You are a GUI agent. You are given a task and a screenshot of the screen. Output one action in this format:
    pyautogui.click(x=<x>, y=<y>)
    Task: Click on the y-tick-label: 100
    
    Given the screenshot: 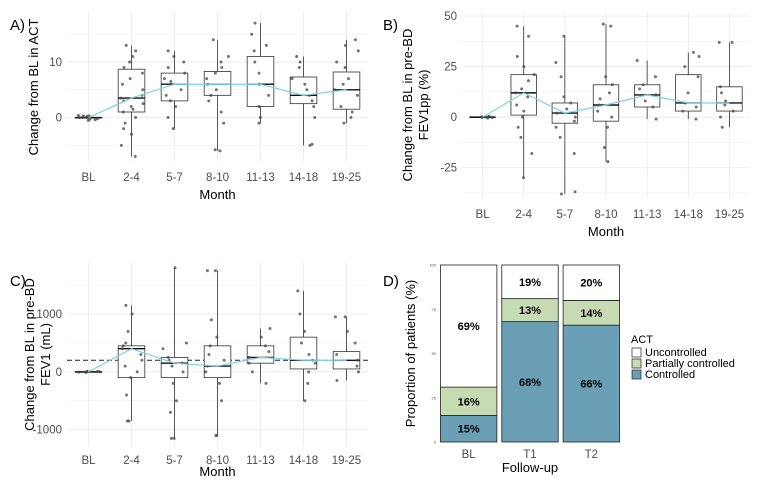 What is the action you would take?
    pyautogui.click(x=432, y=265)
    